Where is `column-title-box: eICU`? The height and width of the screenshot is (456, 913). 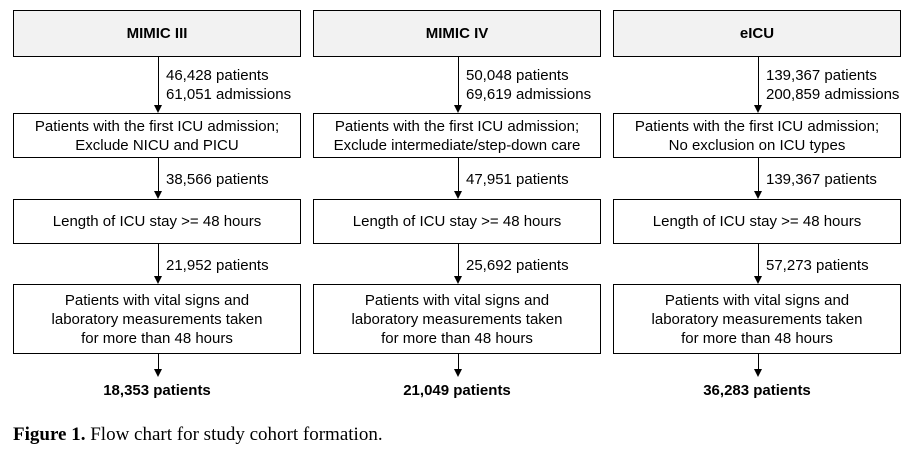
column-title-box: eICU is located at coordinates (757, 33).